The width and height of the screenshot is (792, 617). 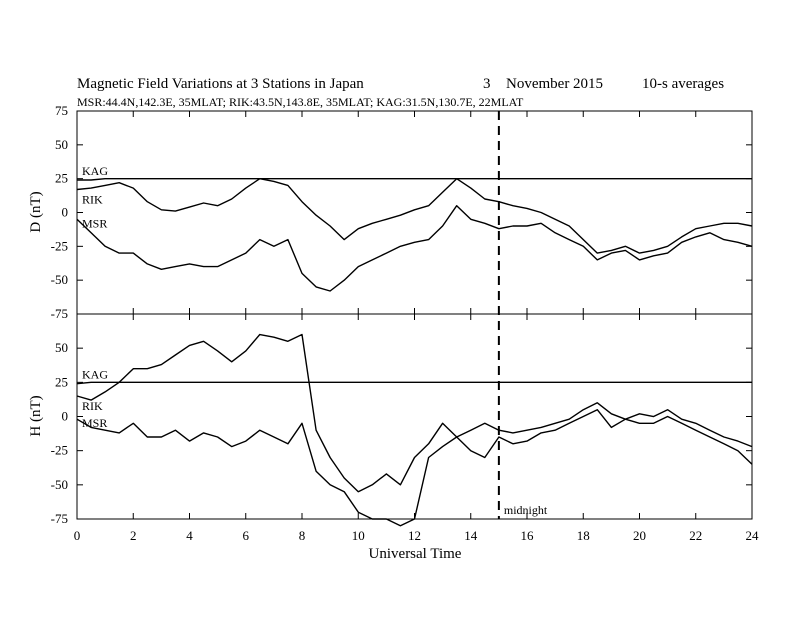 I want to click on chart-date-month-year: November 2015, so click(x=554, y=84).